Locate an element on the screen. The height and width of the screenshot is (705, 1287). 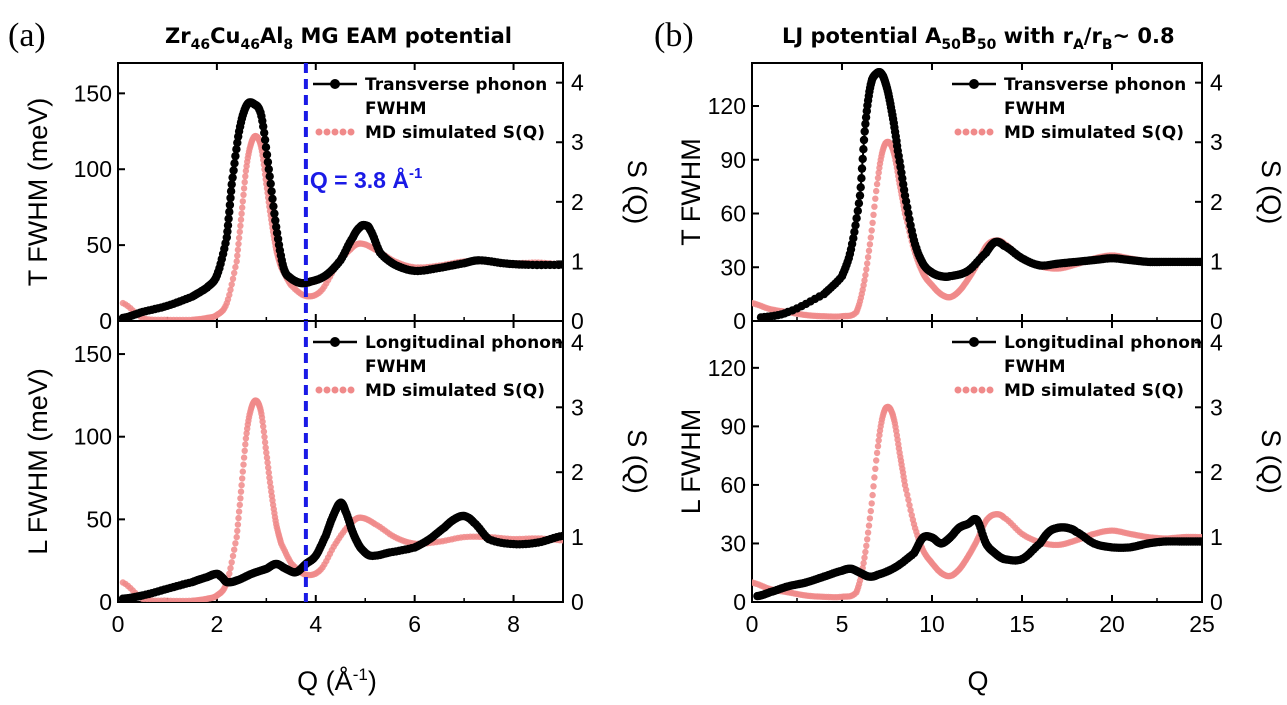
x-tick-label: 0 is located at coordinates (118, 624).